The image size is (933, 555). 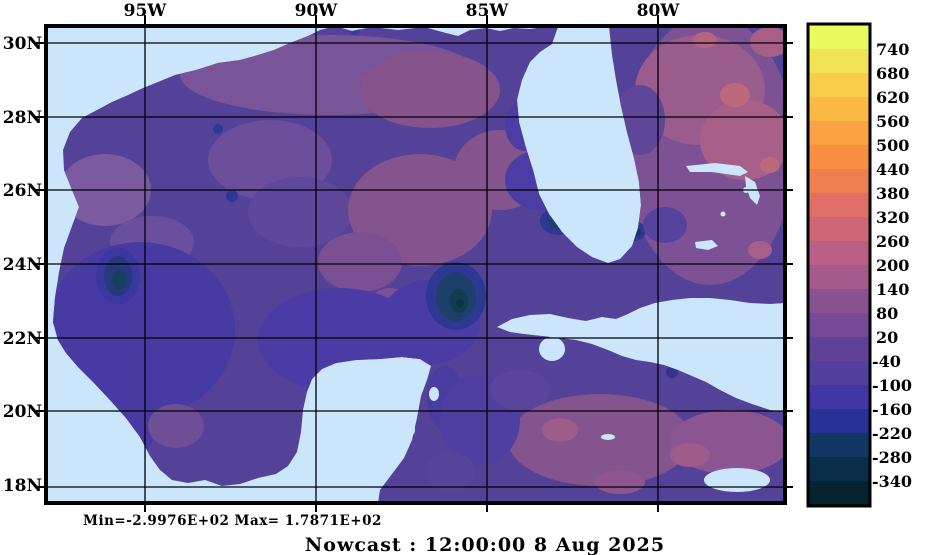 What do you see at coordinates (22, 118) in the screenshot?
I see `lat-label: 28N` at bounding box center [22, 118].